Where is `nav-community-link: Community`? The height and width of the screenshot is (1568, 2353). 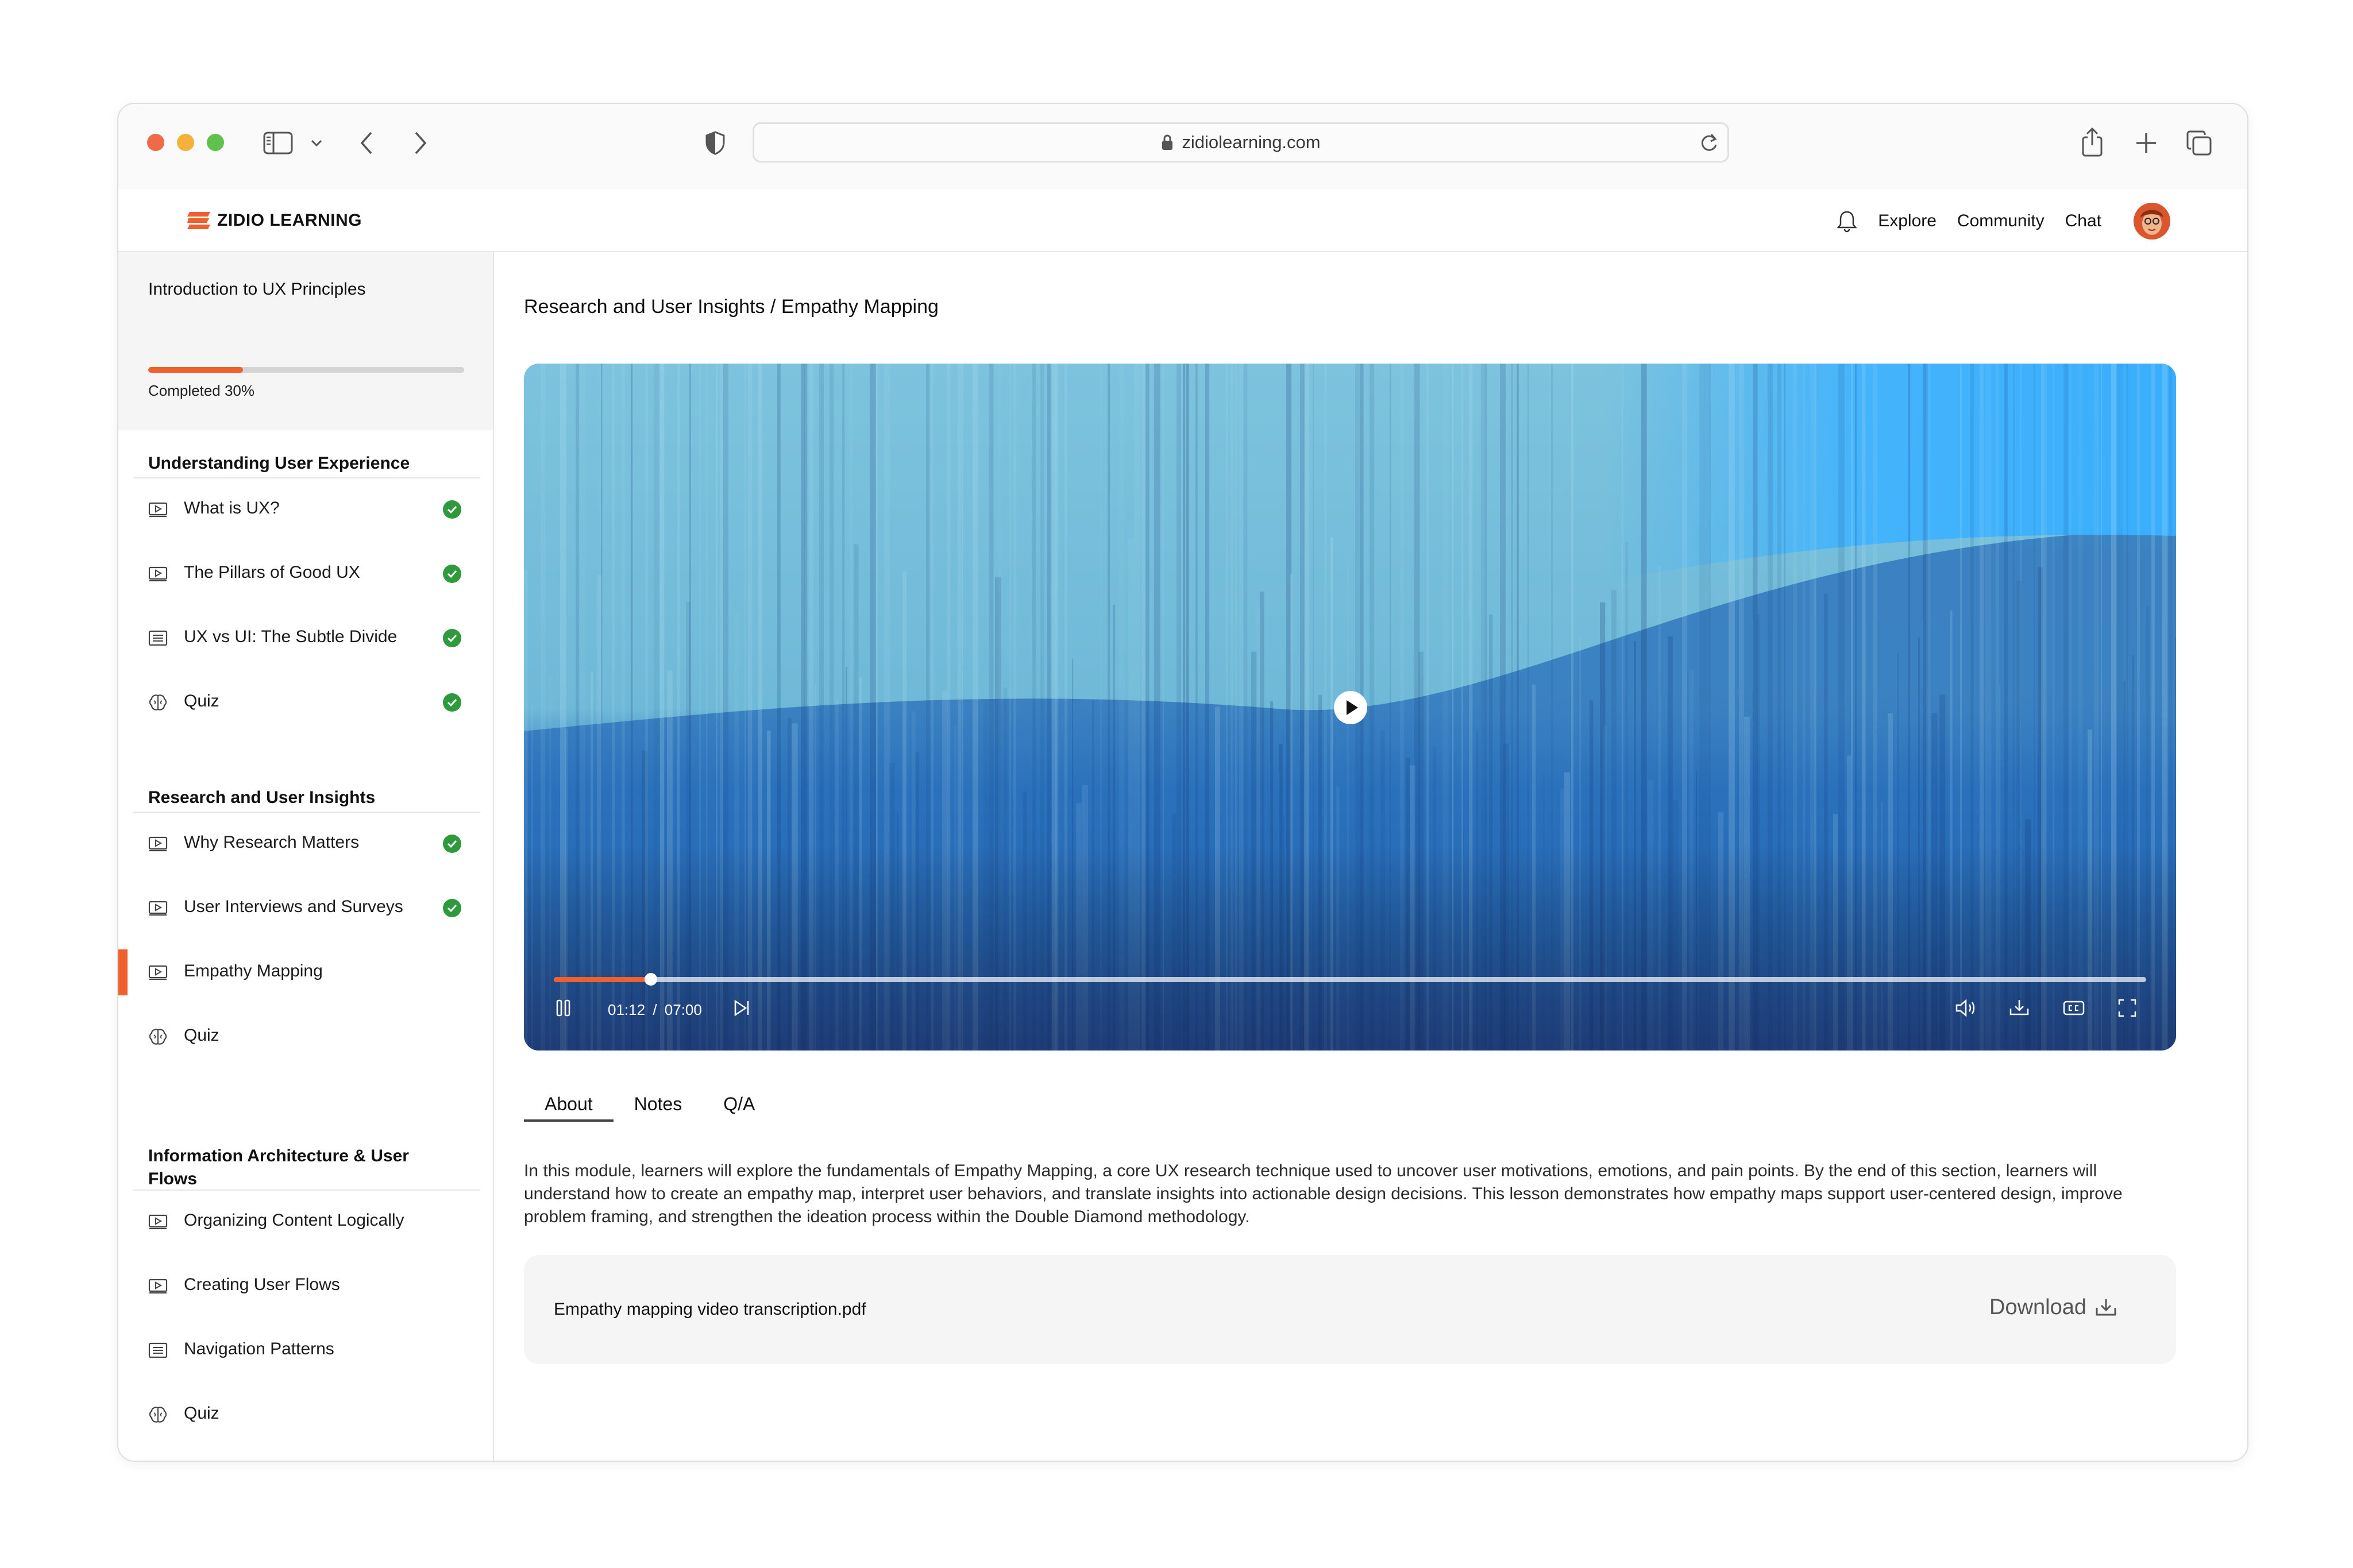 nav-community-link: Community is located at coordinates (2001, 220).